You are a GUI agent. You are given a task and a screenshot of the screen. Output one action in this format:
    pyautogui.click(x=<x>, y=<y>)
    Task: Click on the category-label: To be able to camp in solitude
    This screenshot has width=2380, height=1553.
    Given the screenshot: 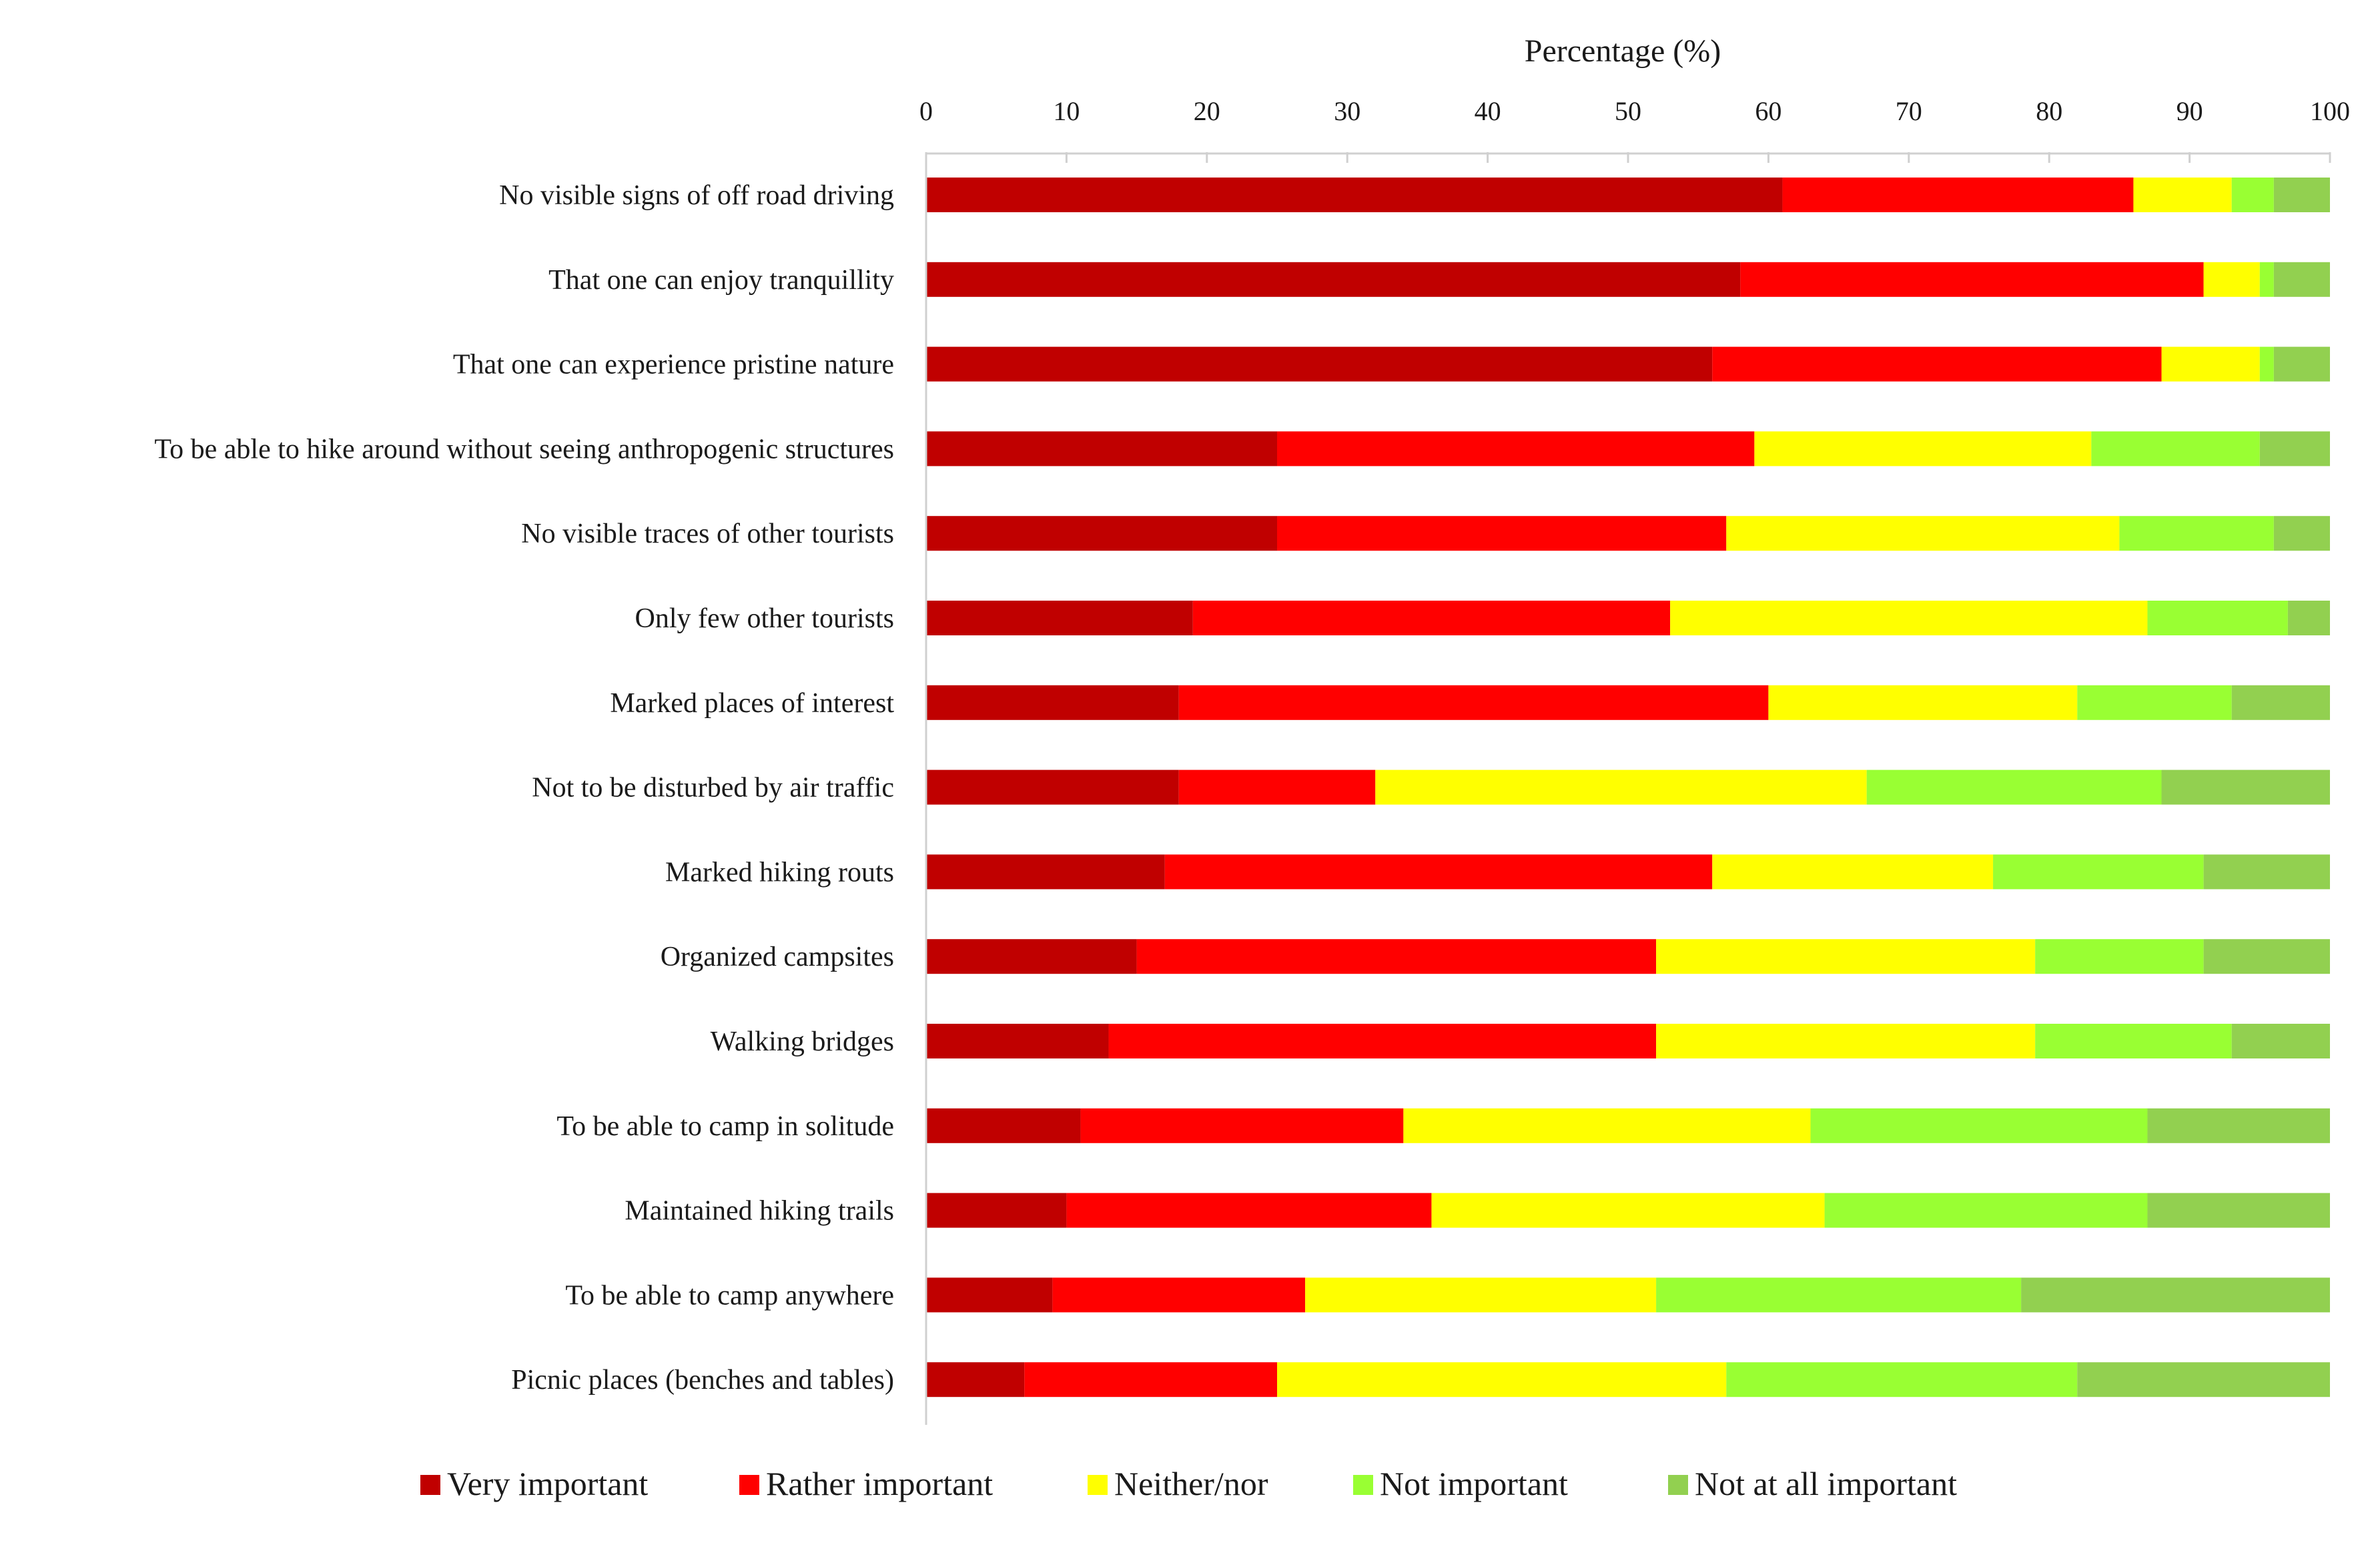 What is the action you would take?
    pyautogui.click(x=725, y=1126)
    